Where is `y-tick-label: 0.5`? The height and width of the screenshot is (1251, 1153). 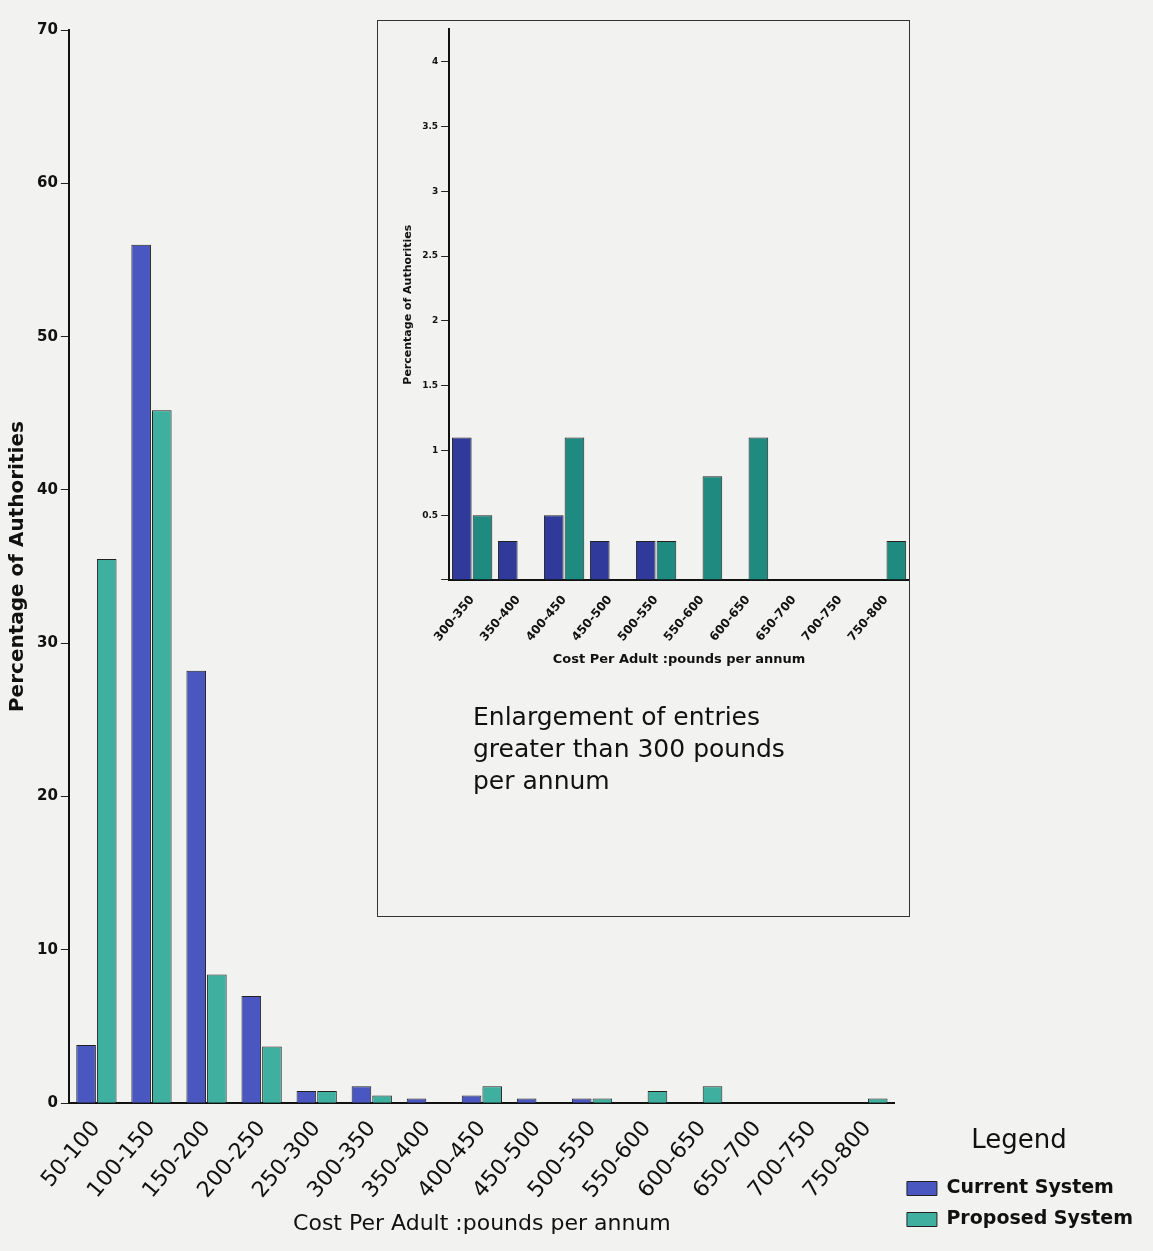
y-tick-label: 0.5 is located at coordinates (430, 514).